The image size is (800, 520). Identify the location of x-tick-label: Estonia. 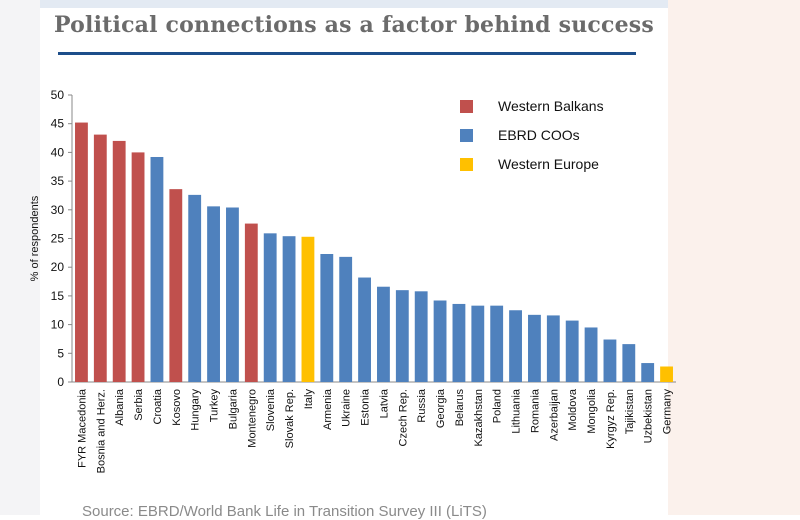
(366, 407).